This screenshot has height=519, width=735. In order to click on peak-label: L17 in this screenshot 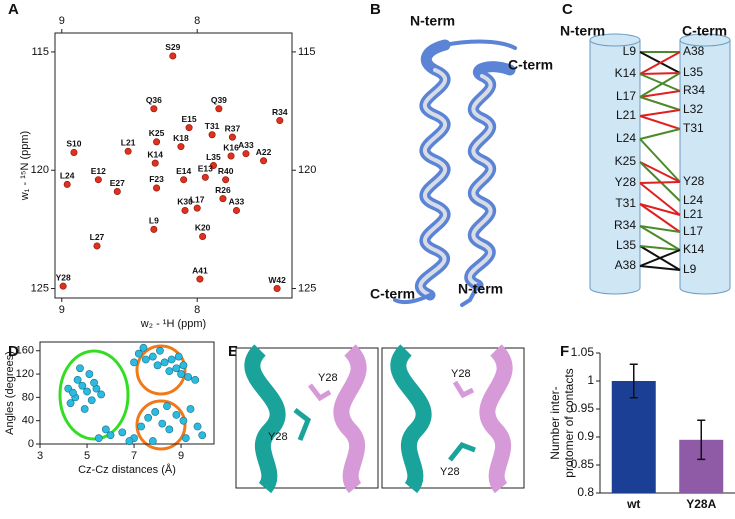, I will do `click(197, 199)`.